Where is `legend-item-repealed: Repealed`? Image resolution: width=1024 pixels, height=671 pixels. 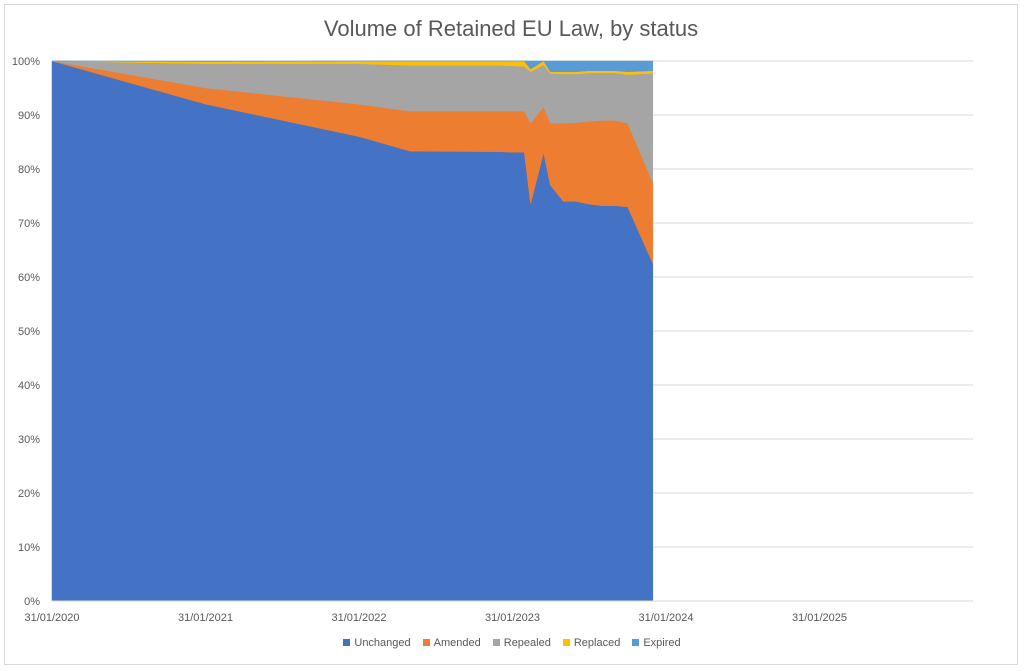
legend-item-repealed: Repealed is located at coordinates (521, 643).